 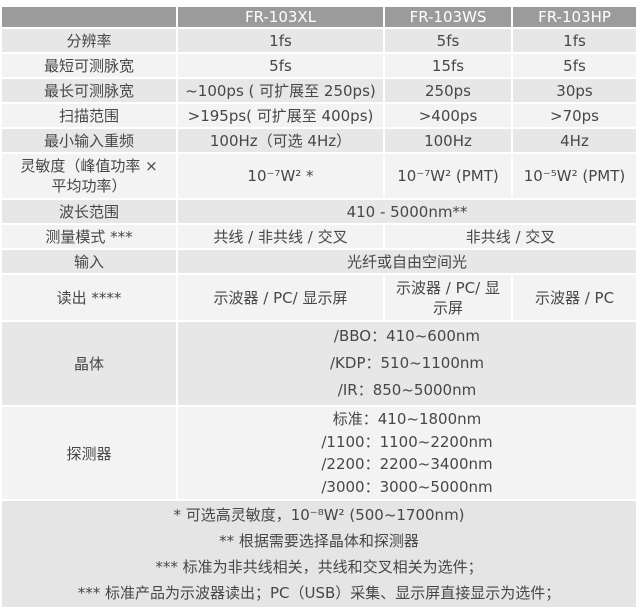 What do you see at coordinates (280, 297) in the screenshot?
I see `cell-readout-xl: 示波器 / PC/ 显示屏` at bounding box center [280, 297].